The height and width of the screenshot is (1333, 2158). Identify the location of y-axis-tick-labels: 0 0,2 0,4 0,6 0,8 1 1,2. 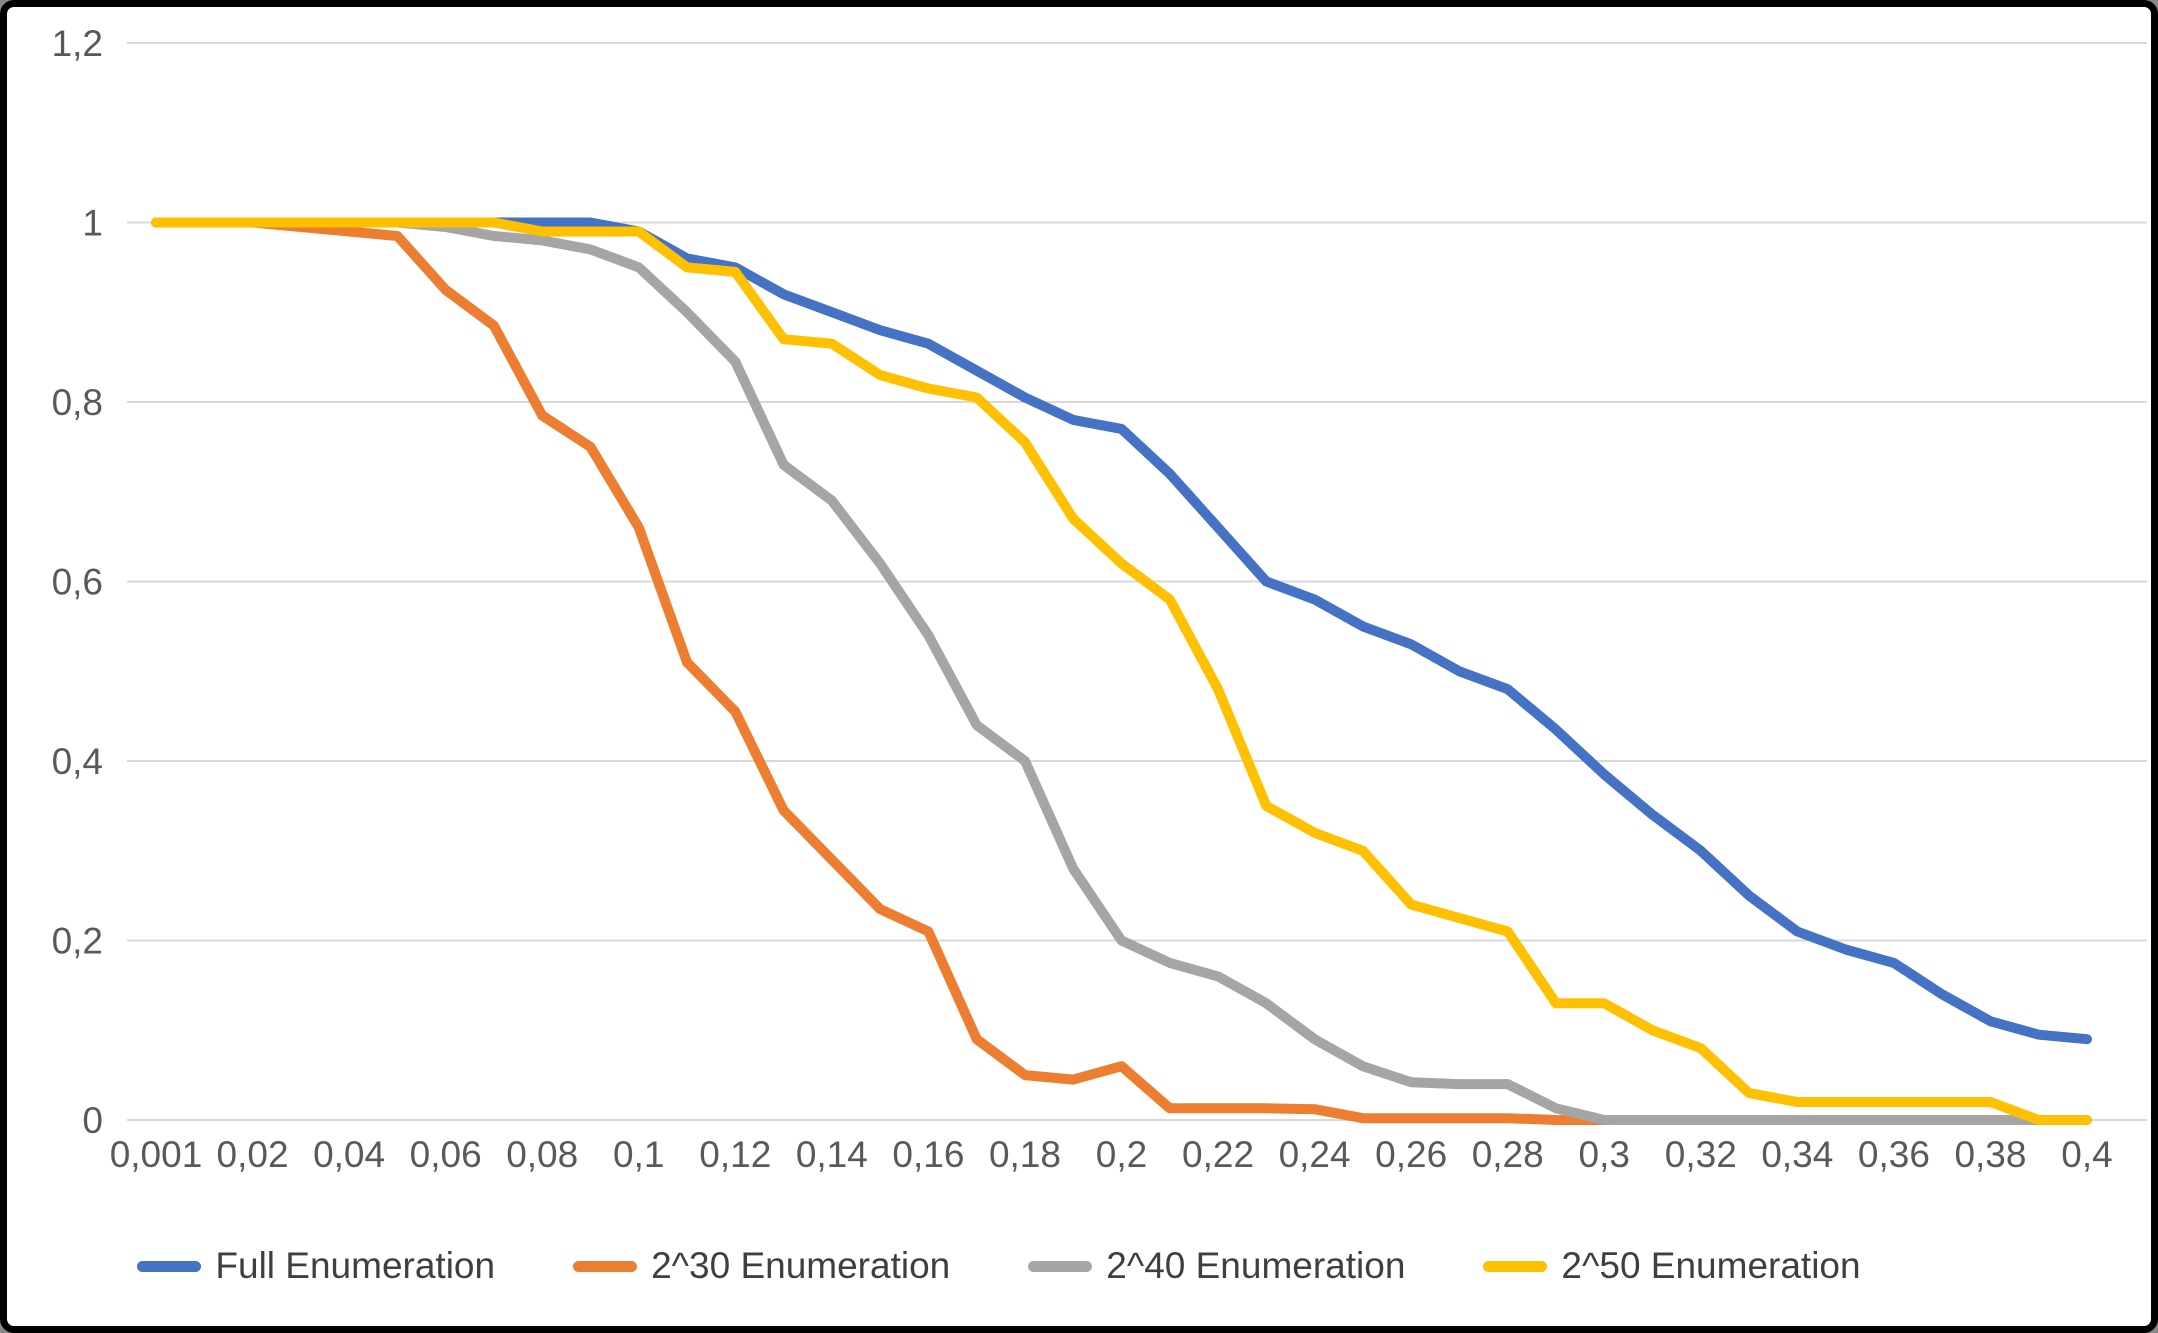
(77, 582).